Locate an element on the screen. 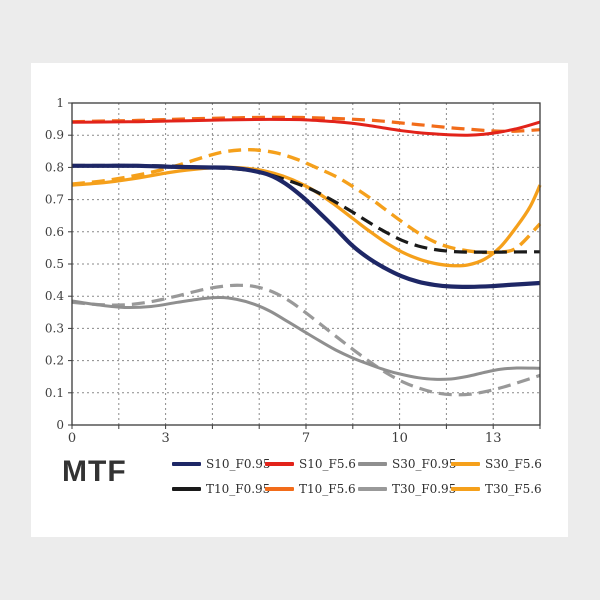 This screenshot has width=600, height=600. legend-label: T10_F5.6 is located at coordinates (327, 488).